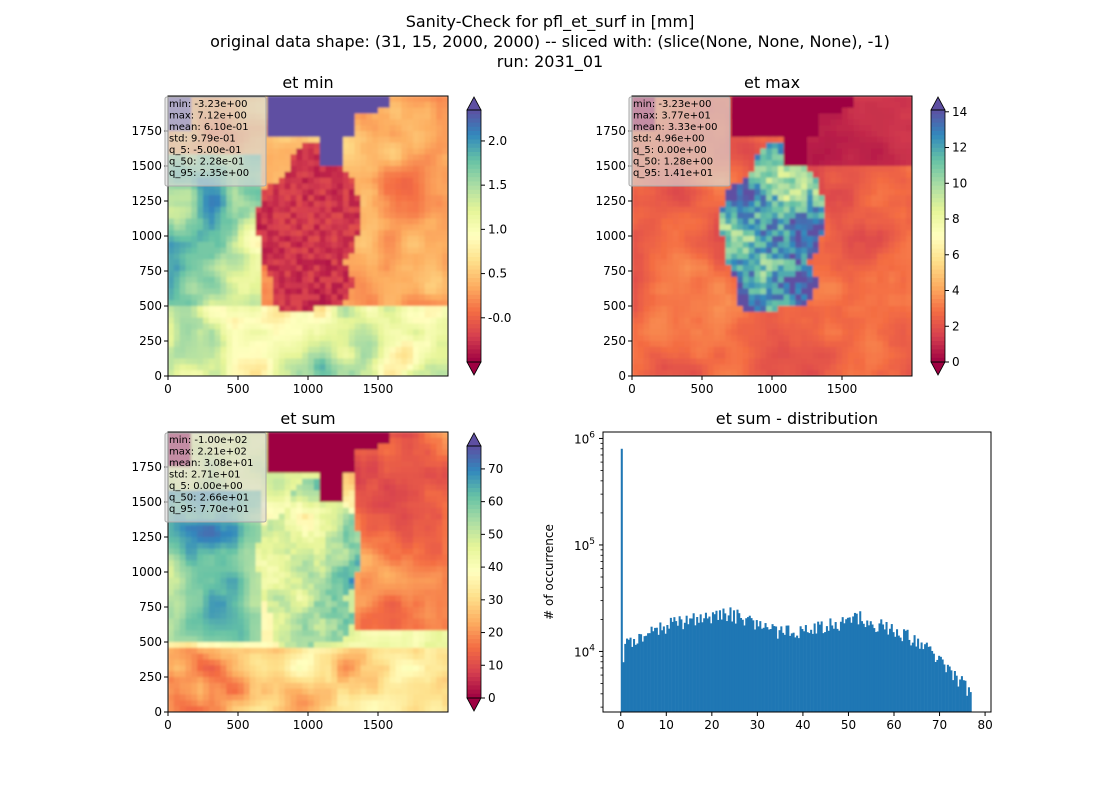 The image size is (1100, 800). I want to click on panel-1-ytick-label: 250, so click(150, 341).